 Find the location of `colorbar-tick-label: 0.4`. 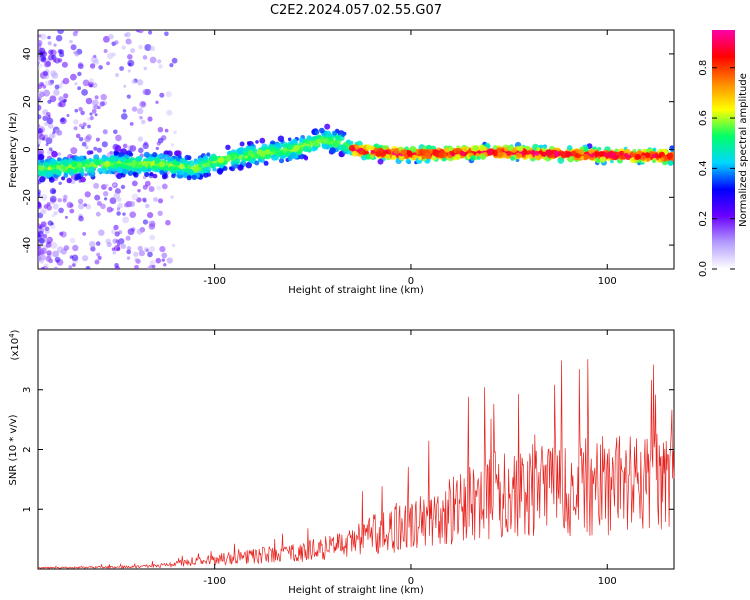

colorbar-tick-label: 0.4 is located at coordinates (703, 168).